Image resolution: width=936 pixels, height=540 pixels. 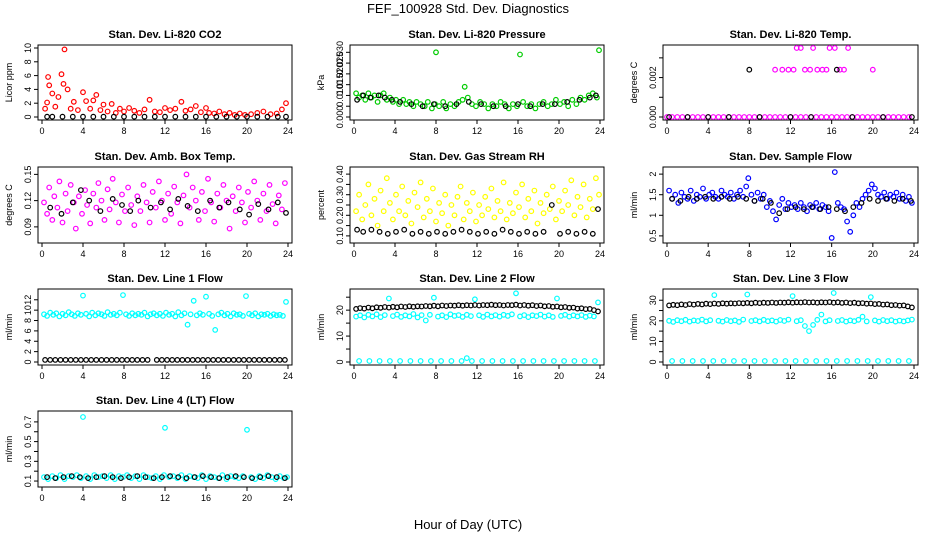 I want to click on y-tick-label: 30, so click(x=653, y=300).